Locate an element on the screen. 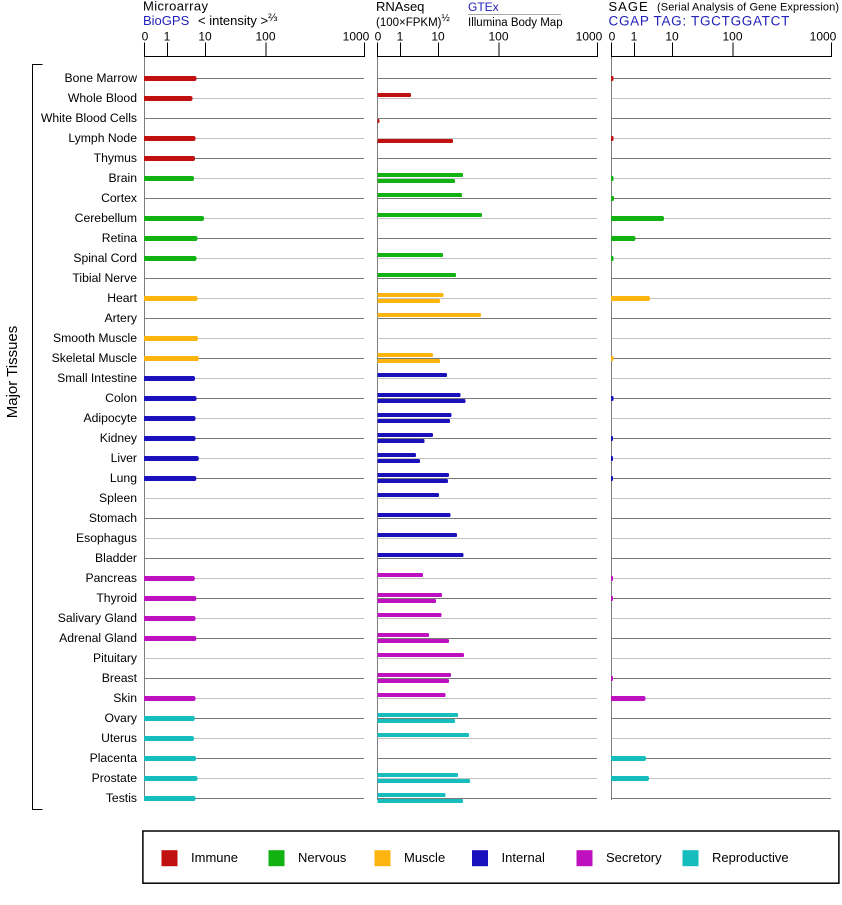 The image size is (842, 905). svg-text: Skin is located at coordinates (125, 698).